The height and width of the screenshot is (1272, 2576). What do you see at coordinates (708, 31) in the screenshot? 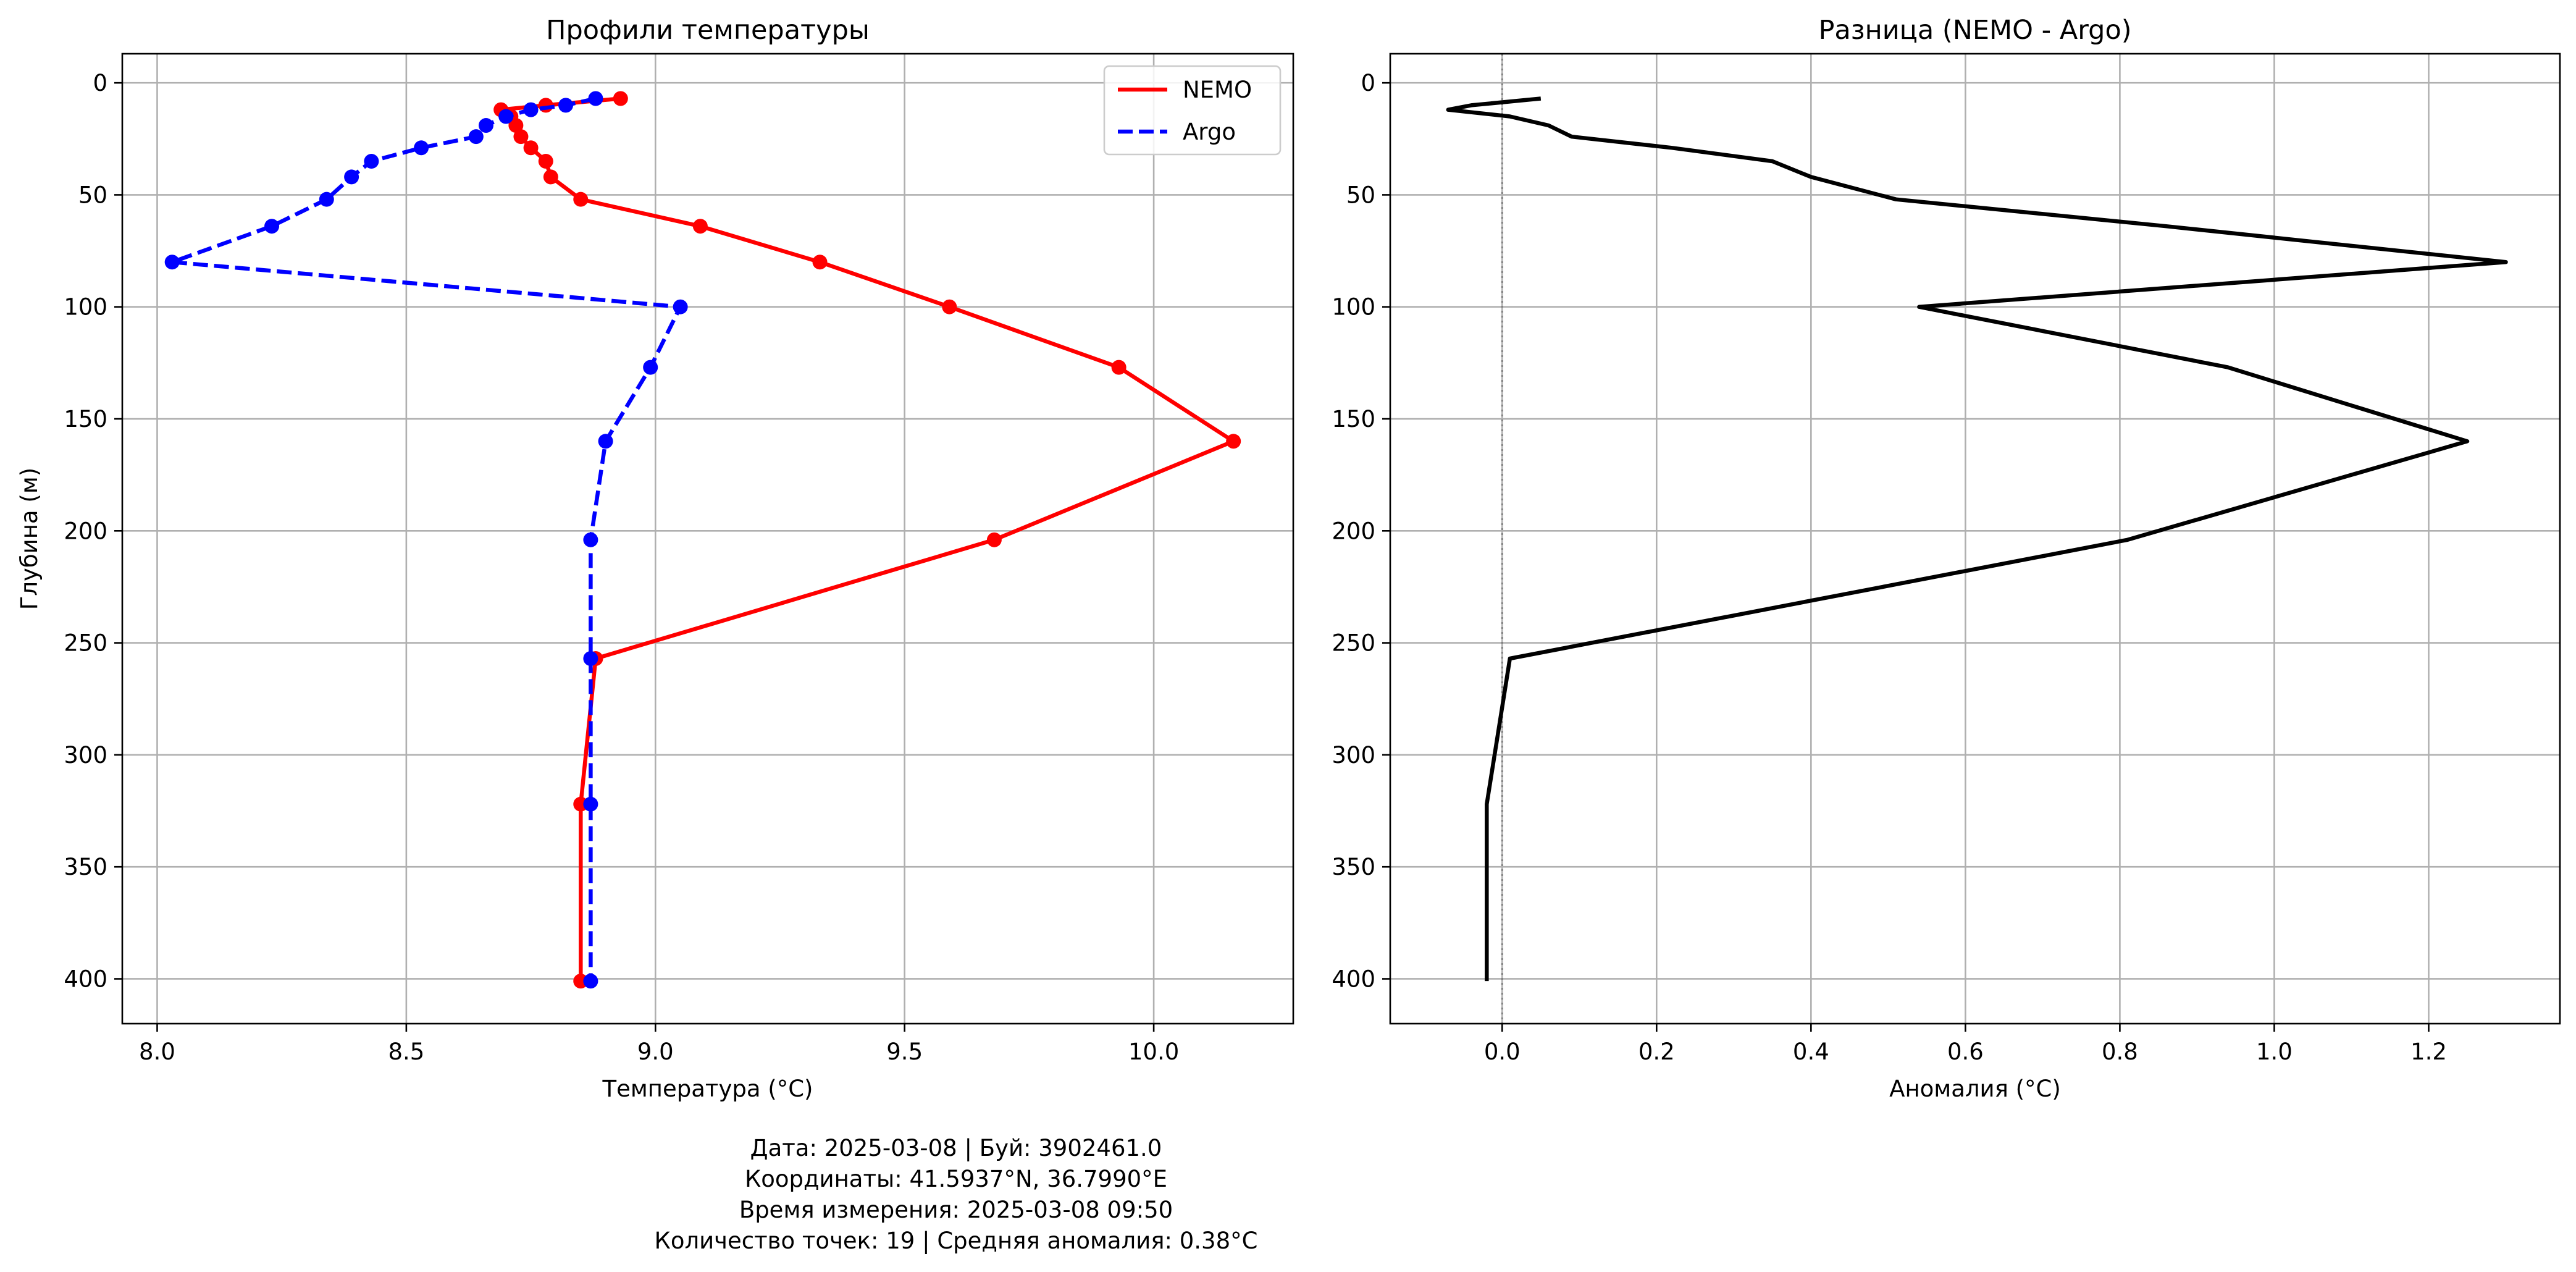
I see `chart-title: Профили температуры` at bounding box center [708, 31].